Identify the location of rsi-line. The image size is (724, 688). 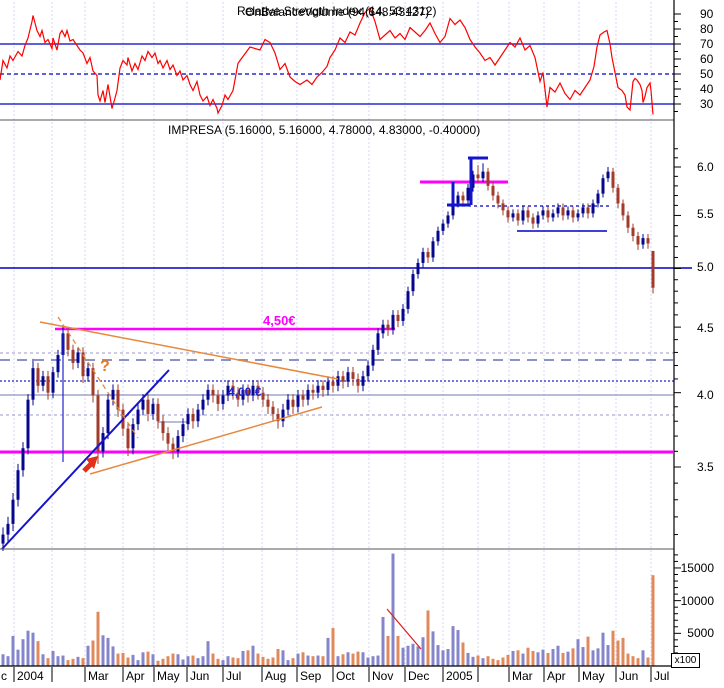
(327, 60).